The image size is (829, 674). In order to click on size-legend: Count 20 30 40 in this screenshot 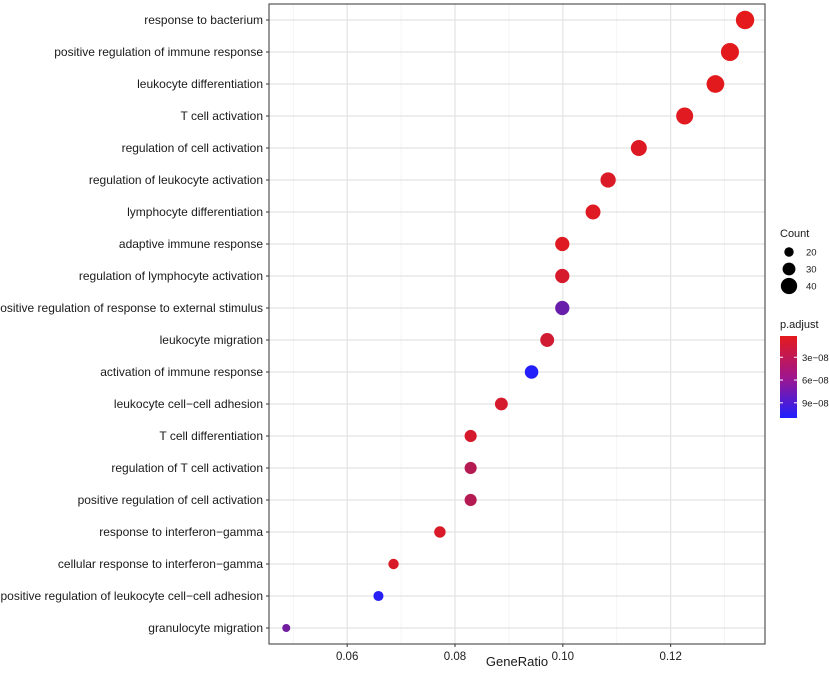, I will do `click(798, 261)`.